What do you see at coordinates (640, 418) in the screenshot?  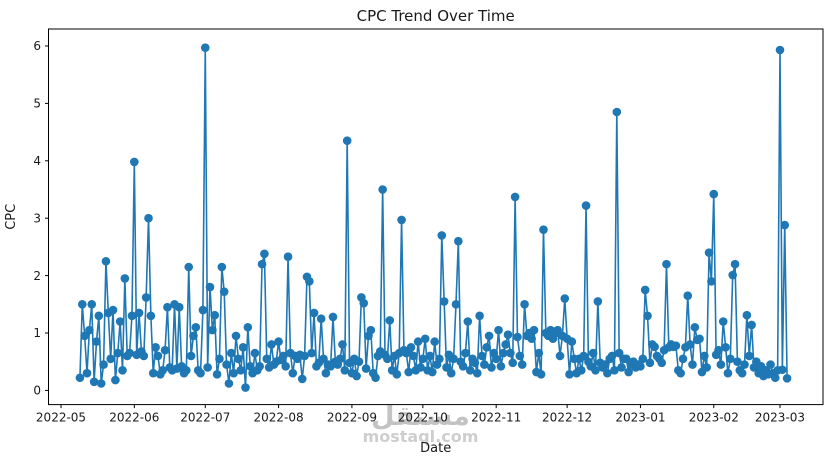 I see `x-tick-label: 2023-01` at bounding box center [640, 418].